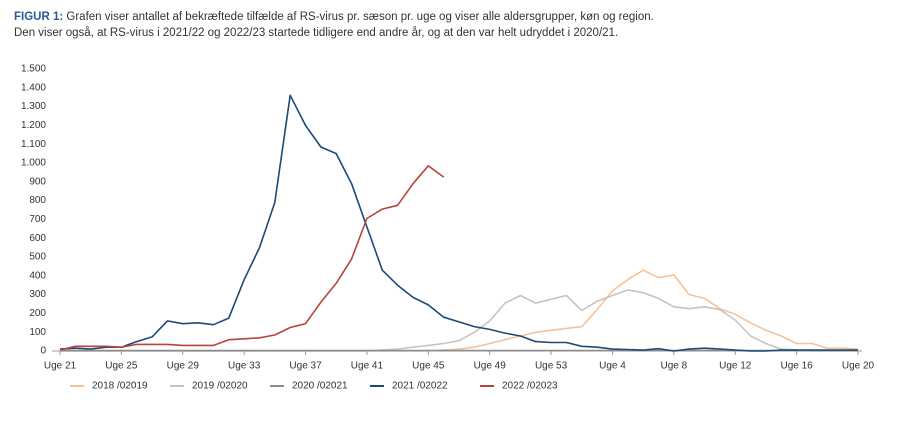  I want to click on x-tick-label: Uge 16, so click(796, 366).